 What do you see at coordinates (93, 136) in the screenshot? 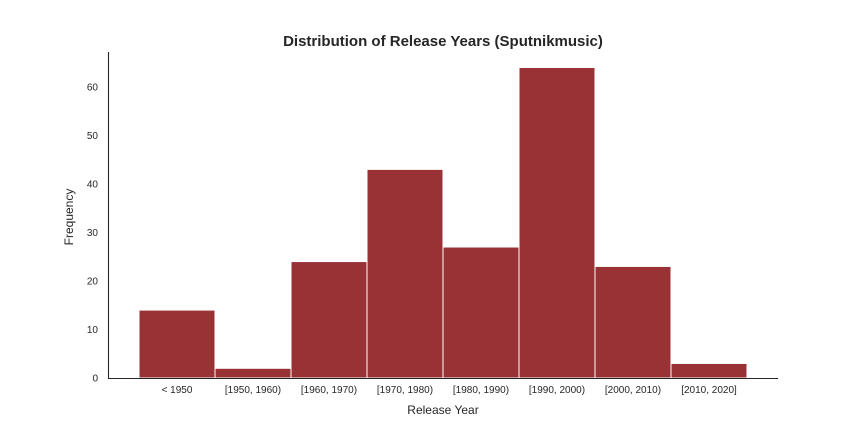
I see `y-tick-label: 50` at bounding box center [93, 136].